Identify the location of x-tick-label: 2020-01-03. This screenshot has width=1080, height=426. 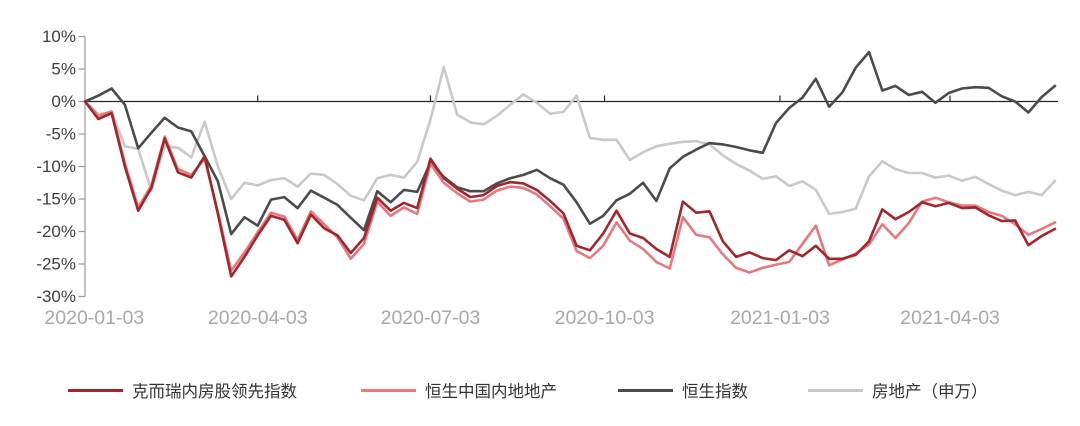
(94, 318).